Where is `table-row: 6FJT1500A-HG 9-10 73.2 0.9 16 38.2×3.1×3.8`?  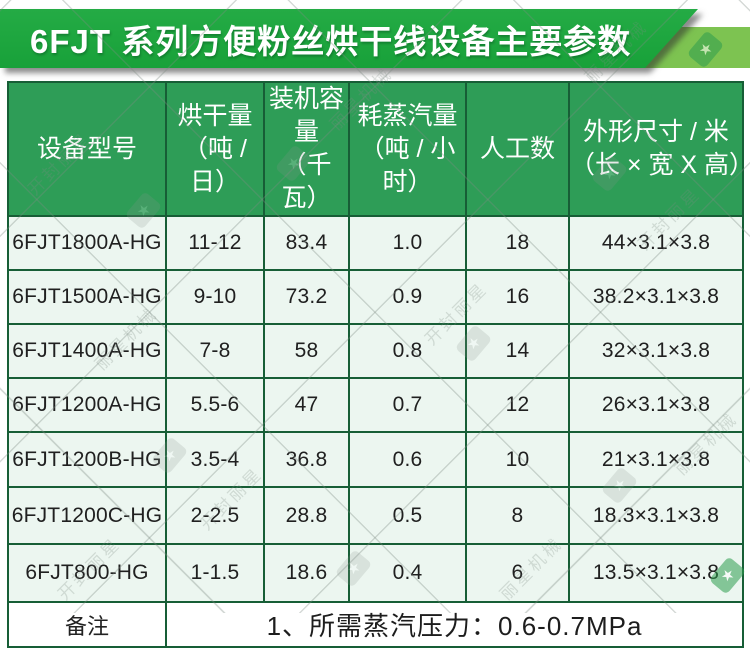 table-row: 6FJT1500A-HG 9-10 73.2 0.9 16 38.2×3.1×3.8 is located at coordinates (375, 297).